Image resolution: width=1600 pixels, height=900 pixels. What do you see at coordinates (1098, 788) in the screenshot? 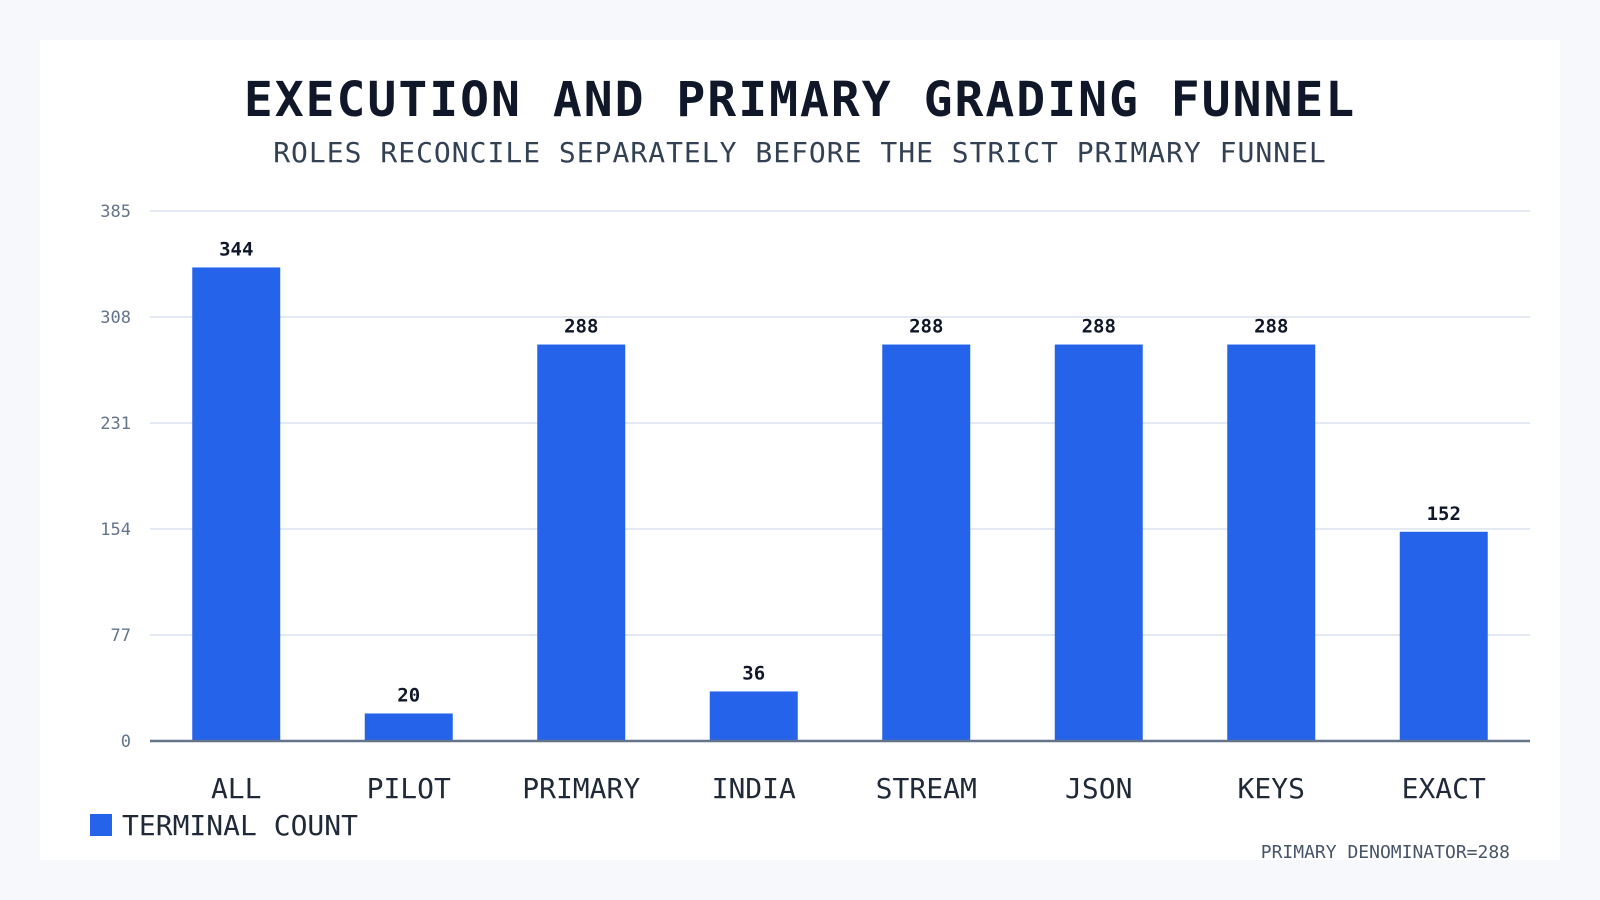
I see `x-tick-label-json: JSON` at bounding box center [1098, 788].